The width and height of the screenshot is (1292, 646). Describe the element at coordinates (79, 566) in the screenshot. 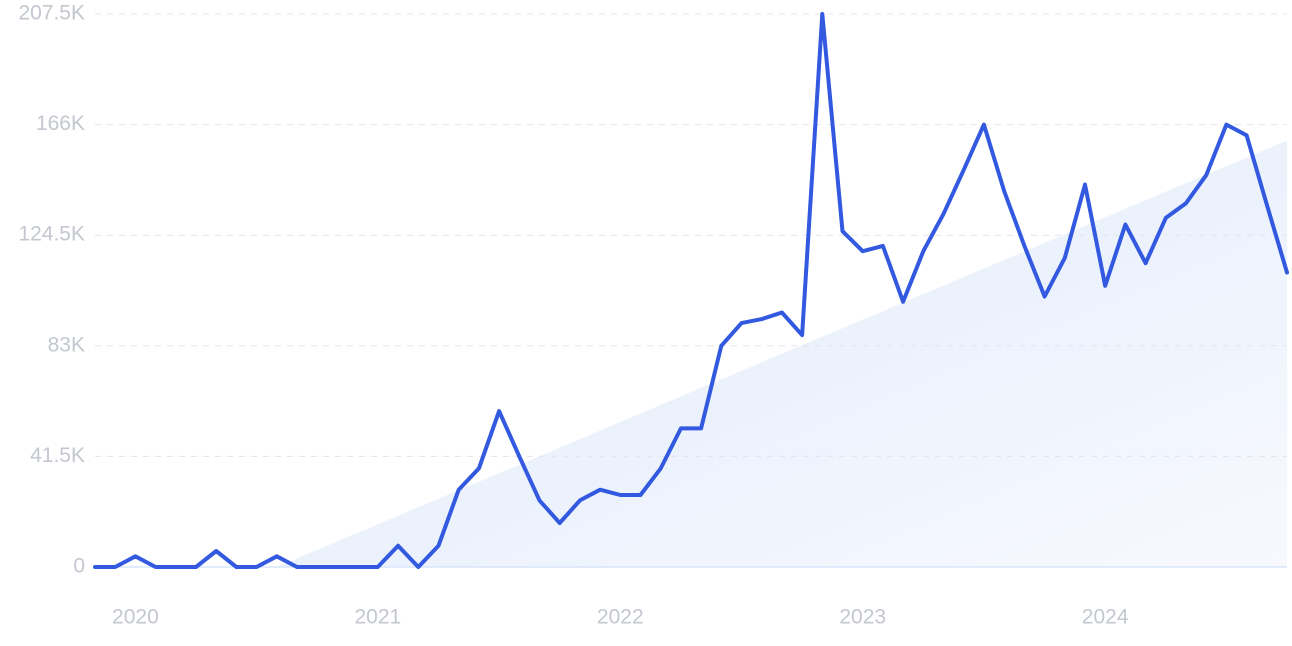

I see `y-tick-label: 0` at that location.